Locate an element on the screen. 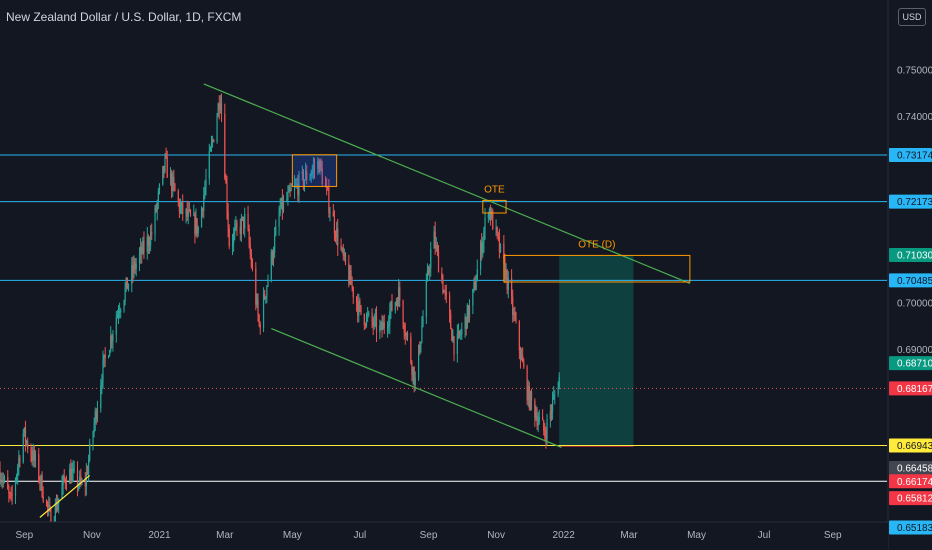  x-tick-label-9: Mar is located at coordinates (629, 535).